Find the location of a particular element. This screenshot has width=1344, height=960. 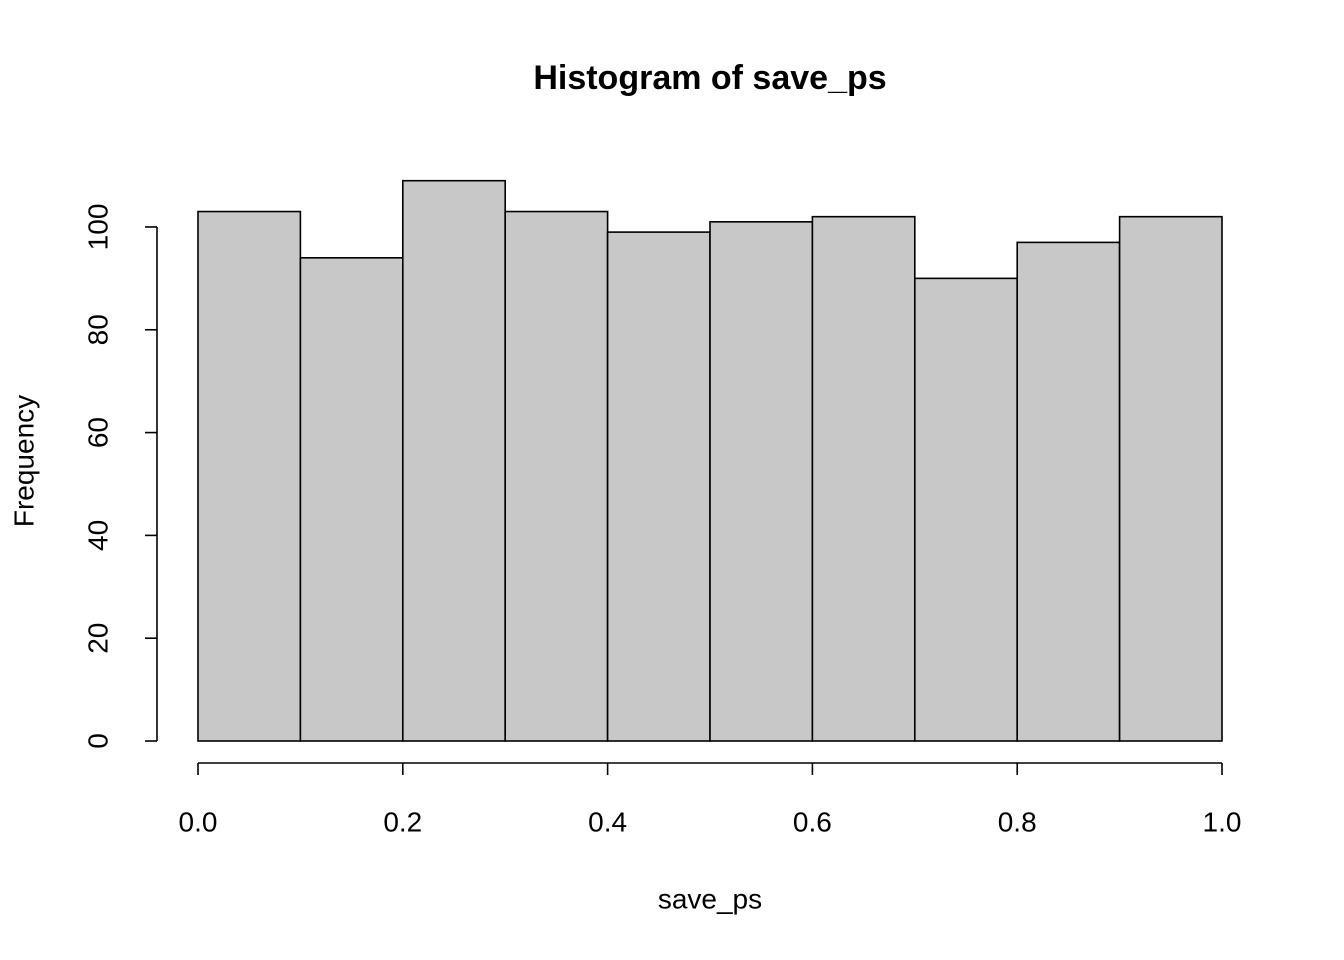

x-tick-label: 1.0 is located at coordinates (1222, 821).